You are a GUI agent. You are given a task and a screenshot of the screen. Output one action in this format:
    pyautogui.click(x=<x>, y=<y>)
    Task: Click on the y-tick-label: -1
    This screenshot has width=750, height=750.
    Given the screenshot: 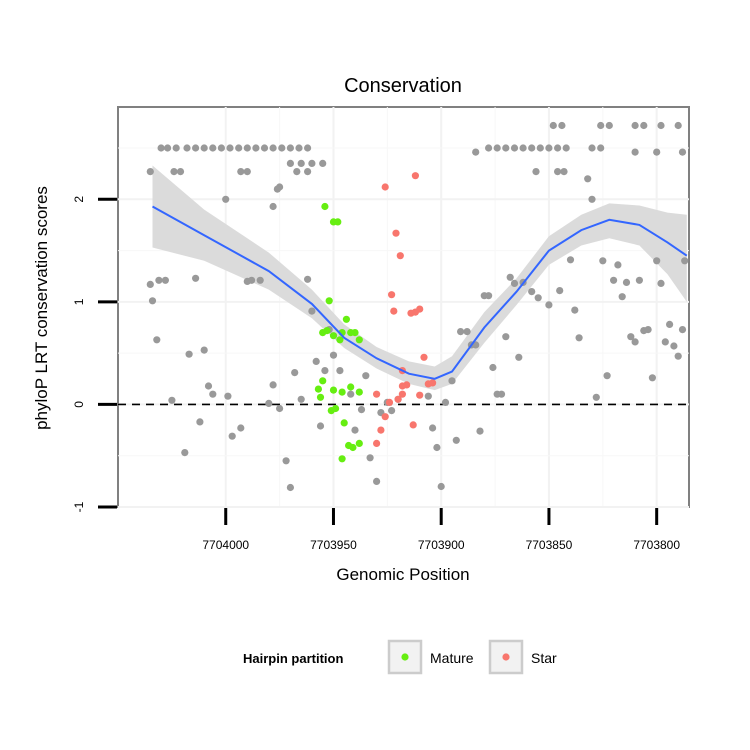 What is the action you would take?
    pyautogui.click(x=79, y=506)
    